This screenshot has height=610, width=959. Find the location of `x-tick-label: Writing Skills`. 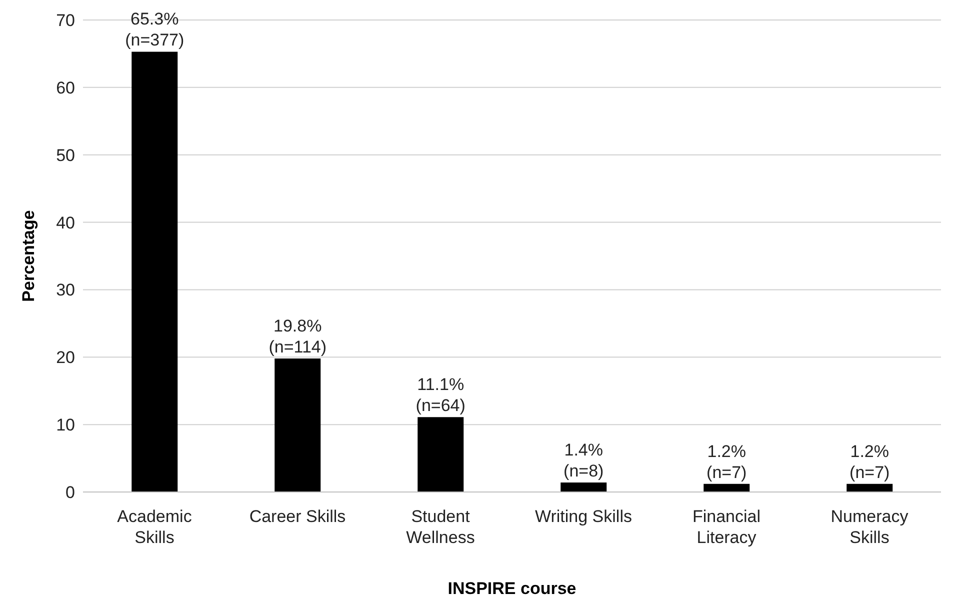

x-tick-label: Writing Skills is located at coordinates (583, 516).